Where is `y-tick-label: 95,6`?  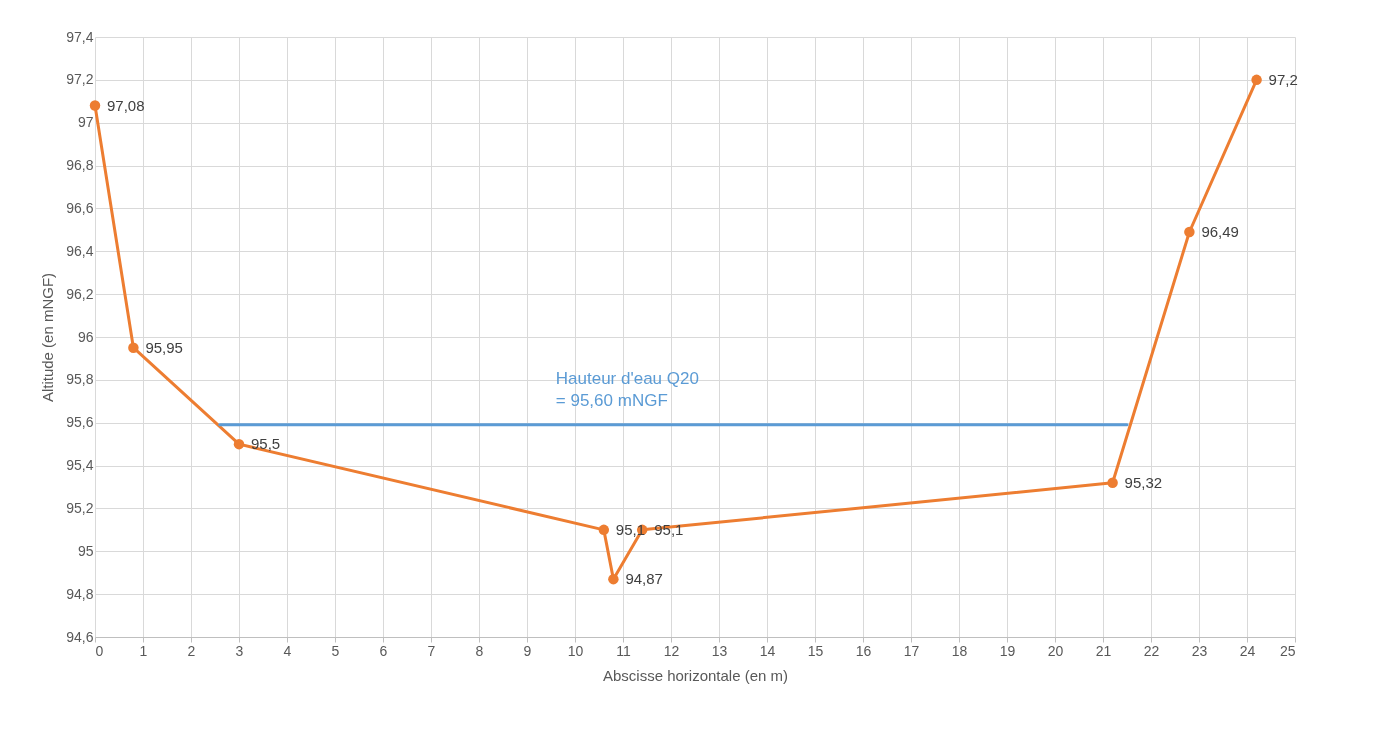 y-tick-label: 95,6 is located at coordinates (80, 422).